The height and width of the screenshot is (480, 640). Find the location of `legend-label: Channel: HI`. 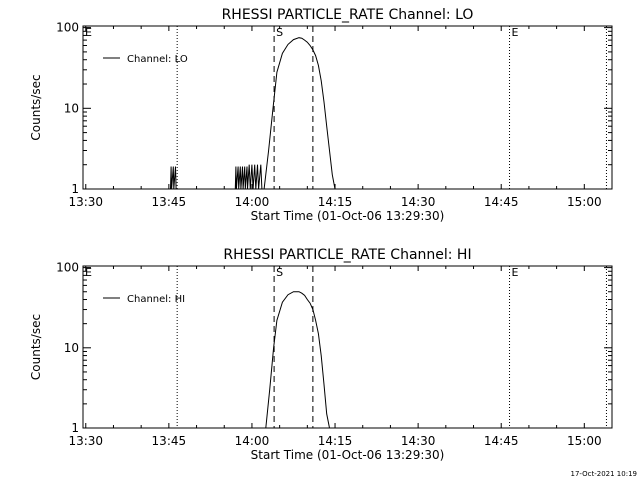

legend-label: Channel: HI is located at coordinates (156, 299).